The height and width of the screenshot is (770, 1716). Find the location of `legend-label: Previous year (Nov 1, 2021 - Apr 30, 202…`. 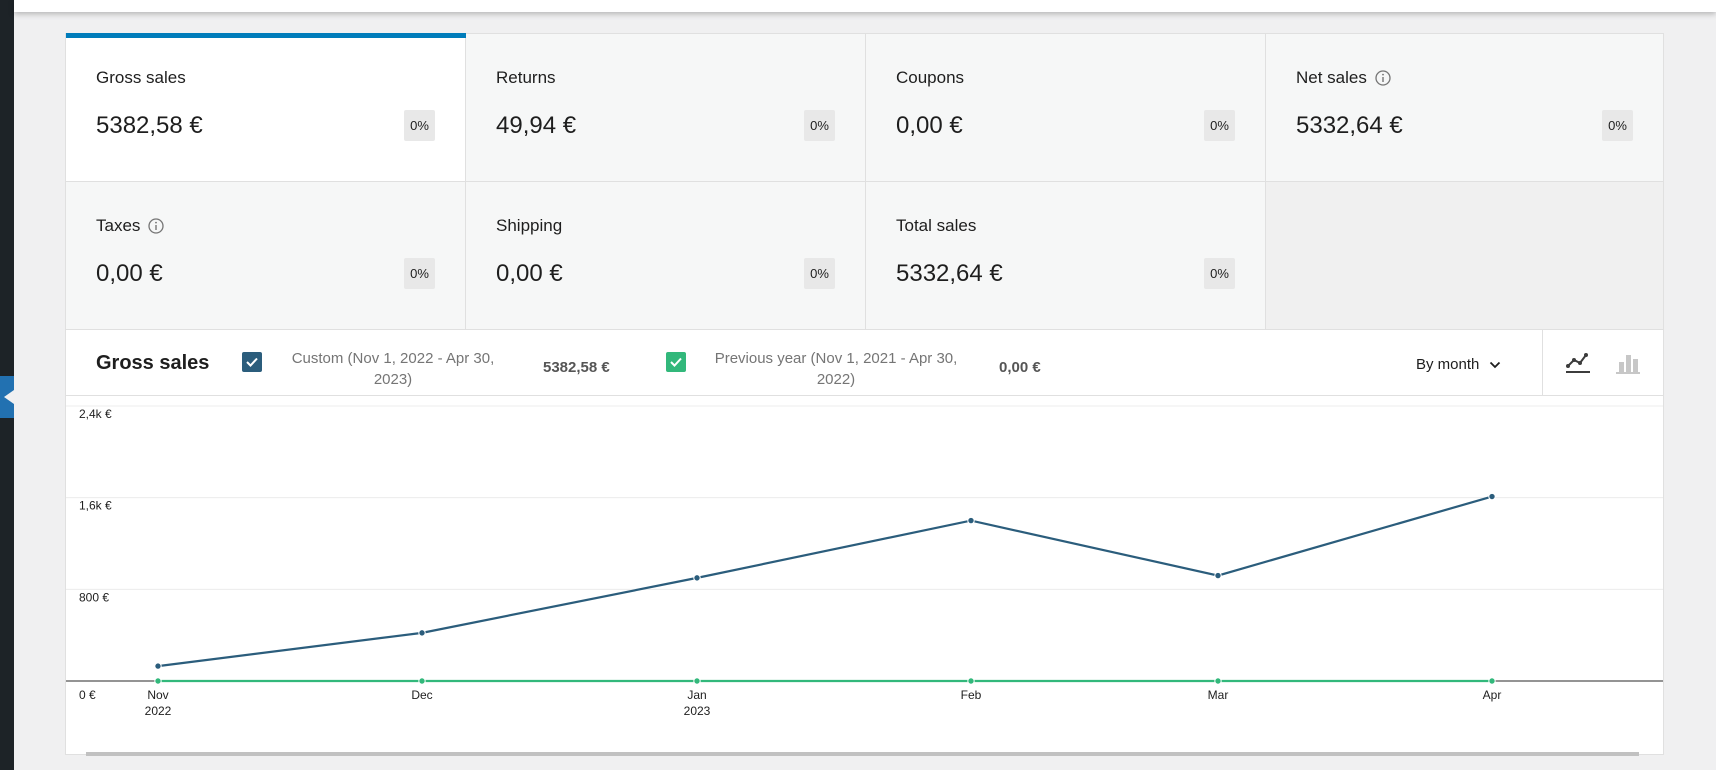

legend-label: Previous year (Nov 1, 2021 - Apr 30, 202… is located at coordinates (836, 369).